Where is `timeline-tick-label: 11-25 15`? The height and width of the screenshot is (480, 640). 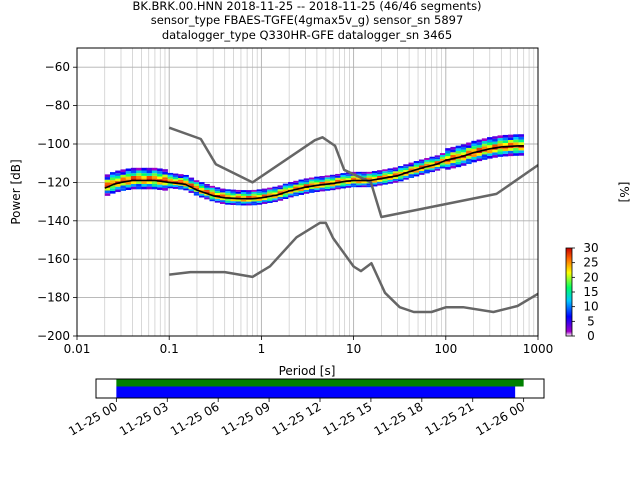 timeline-tick-label: 11-25 15 is located at coordinates (348, 418).